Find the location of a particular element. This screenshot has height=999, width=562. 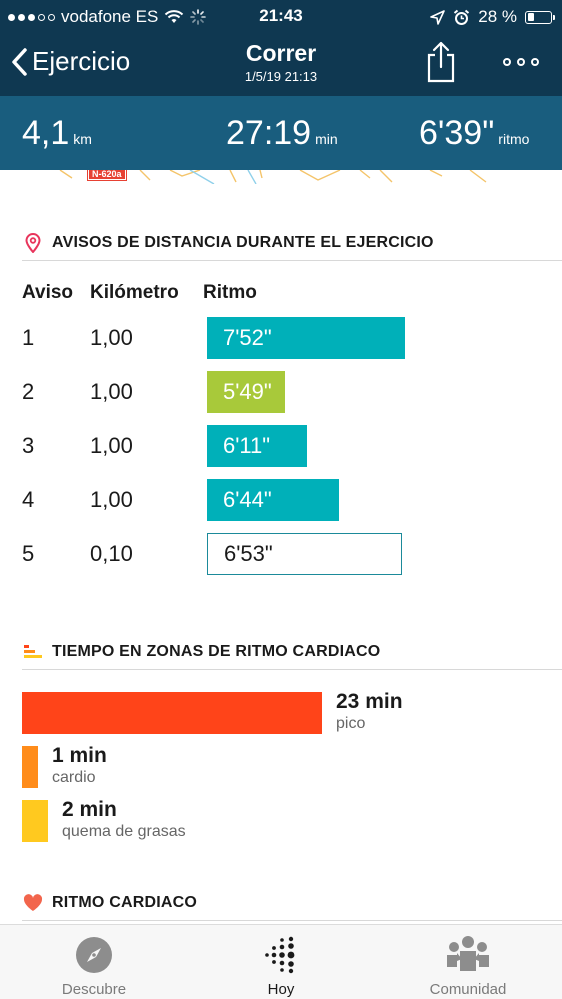

split-pace-bar: 6'11" is located at coordinates (257, 446).